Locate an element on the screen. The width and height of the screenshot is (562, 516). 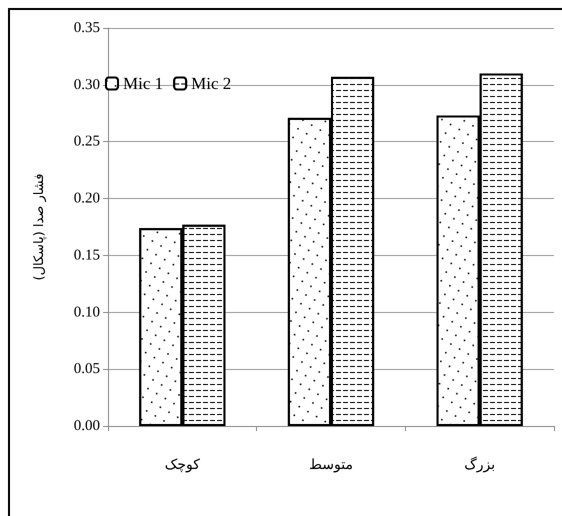
x-tick-label: بزرگ is located at coordinates (480, 464).